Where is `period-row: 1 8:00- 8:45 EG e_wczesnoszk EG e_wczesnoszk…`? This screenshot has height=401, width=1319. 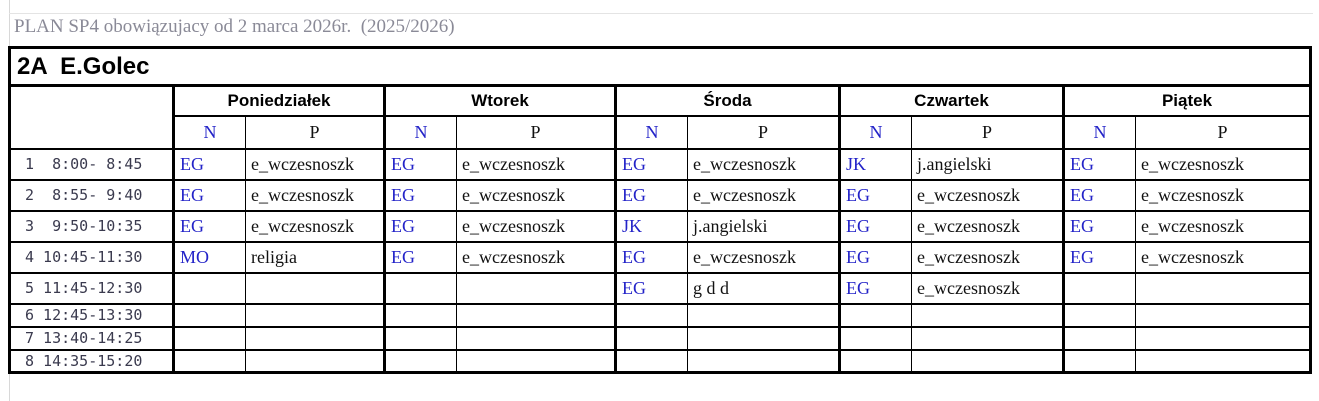 period-row: 1 8:00- 8:45 EG e_wczesnoszk EG e_wczesnoszk… is located at coordinates (660, 164).